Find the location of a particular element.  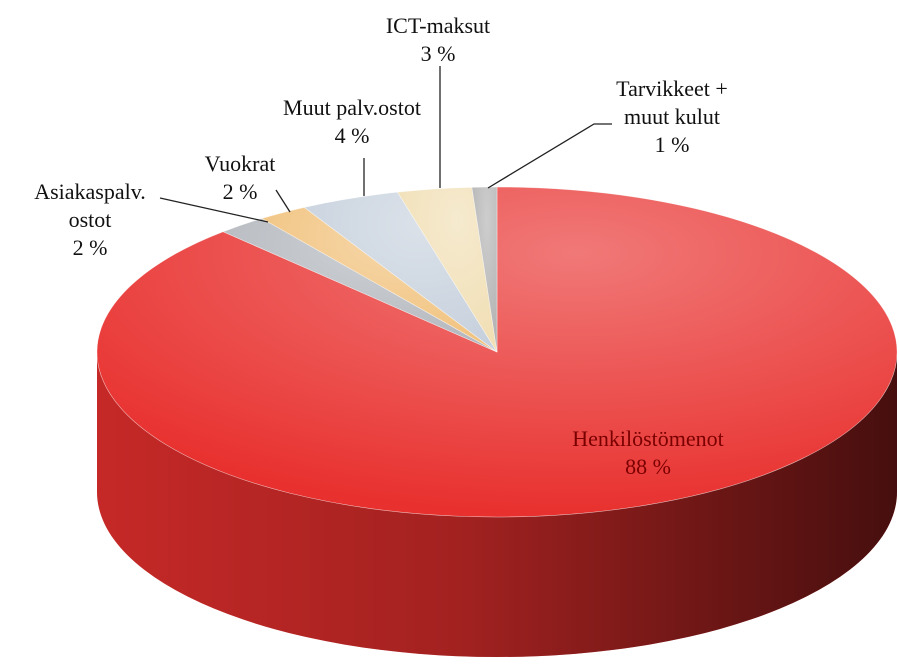

category-label: Asiakaspalv. ostot is located at coordinates (90, 205).